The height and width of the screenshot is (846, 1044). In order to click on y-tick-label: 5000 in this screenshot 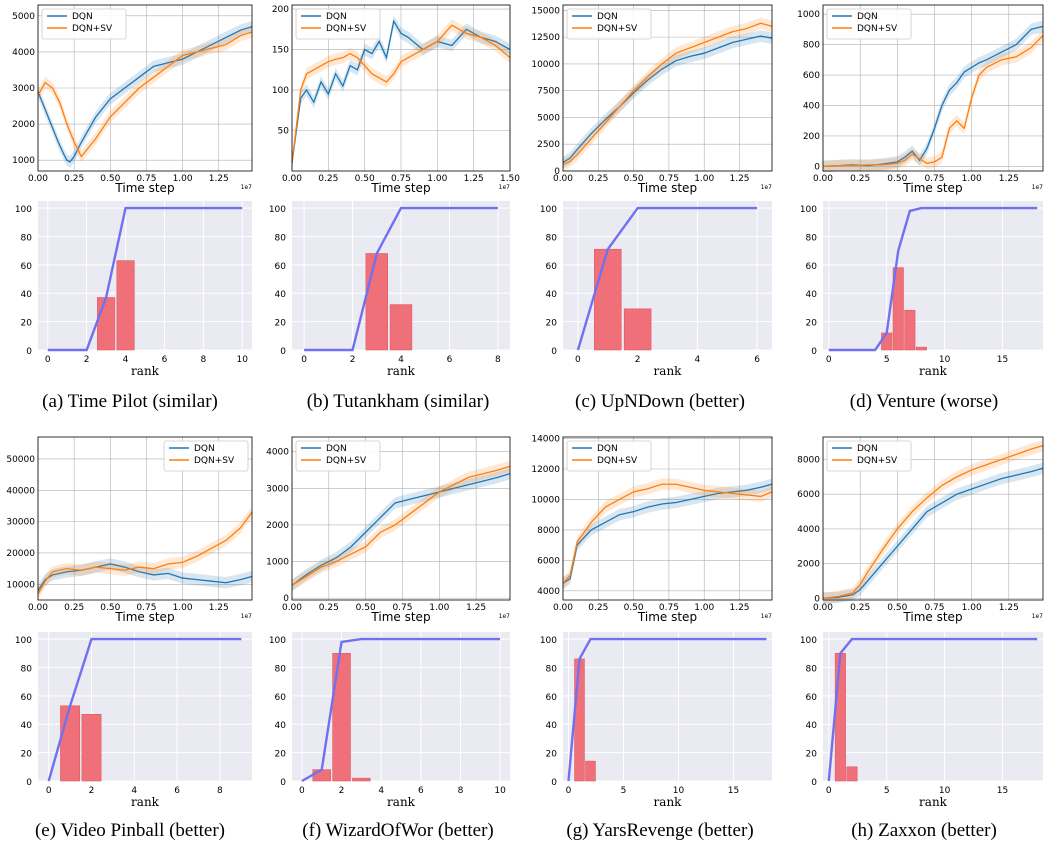, I will do `click(23, 17)`.